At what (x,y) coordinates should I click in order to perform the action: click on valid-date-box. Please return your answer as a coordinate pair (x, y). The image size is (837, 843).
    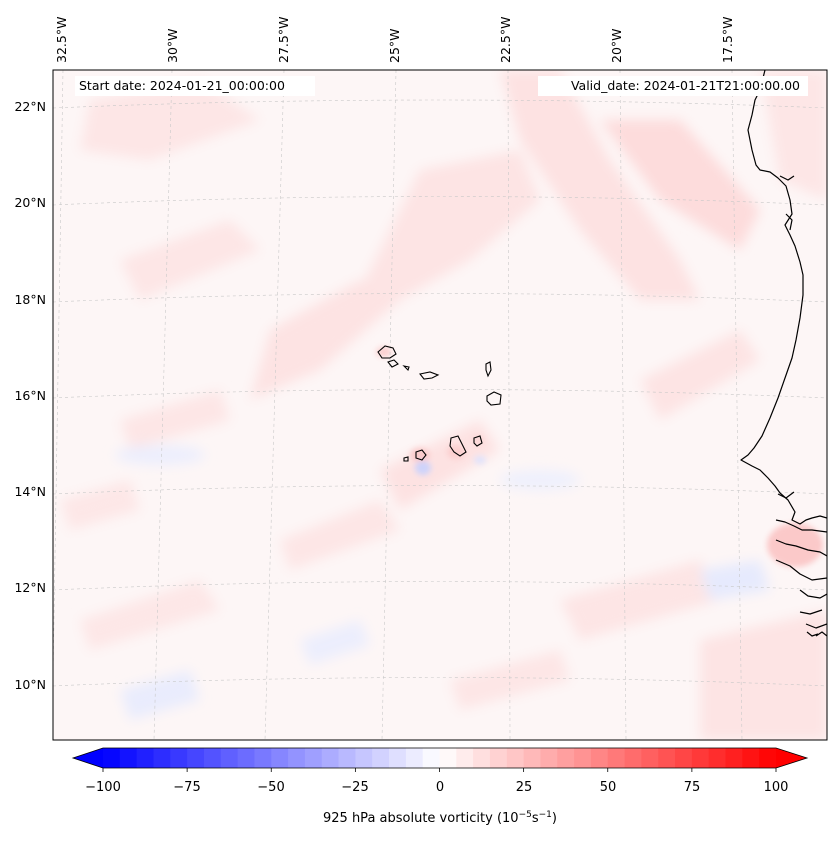
    Looking at the image, I should click on (673, 86).